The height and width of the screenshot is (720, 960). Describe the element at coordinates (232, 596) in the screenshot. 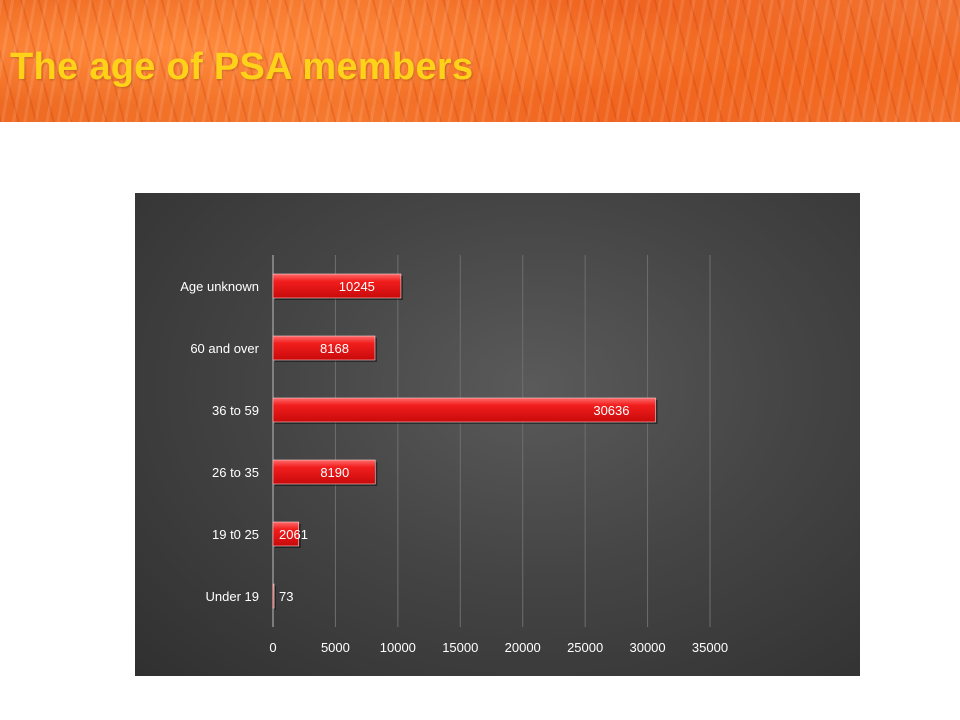

I see `category-label: Under 19` at that location.